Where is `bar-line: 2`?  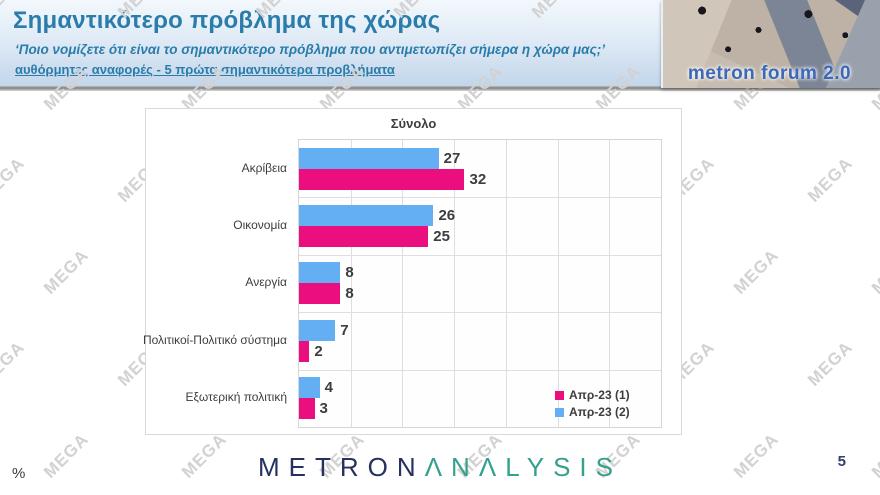
bar-line: 2 is located at coordinates (480, 351).